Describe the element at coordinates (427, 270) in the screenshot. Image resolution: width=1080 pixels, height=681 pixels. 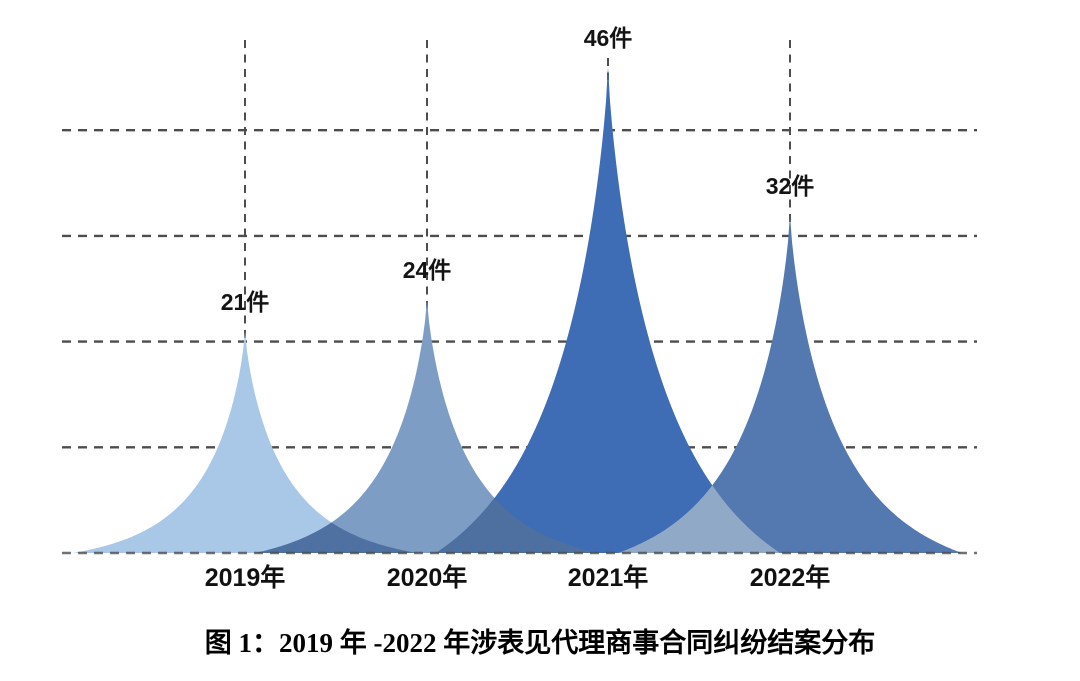
I see `value-label-2020: 24件` at that location.